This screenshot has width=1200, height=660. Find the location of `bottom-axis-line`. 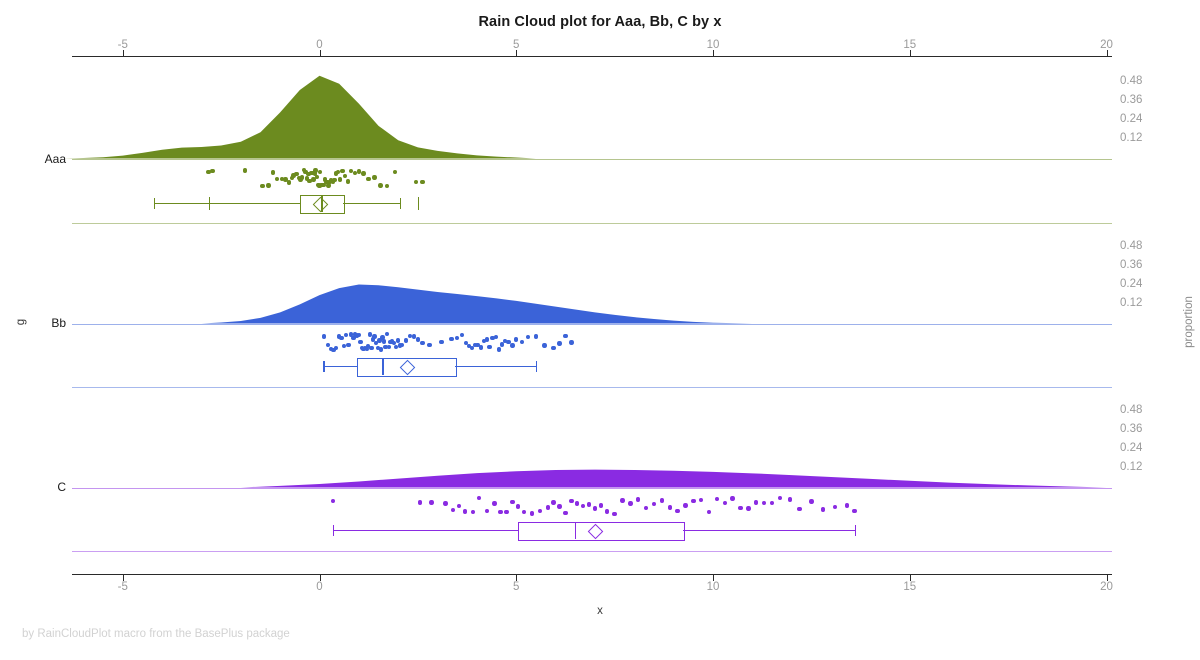

bottom-axis-line is located at coordinates (592, 575).